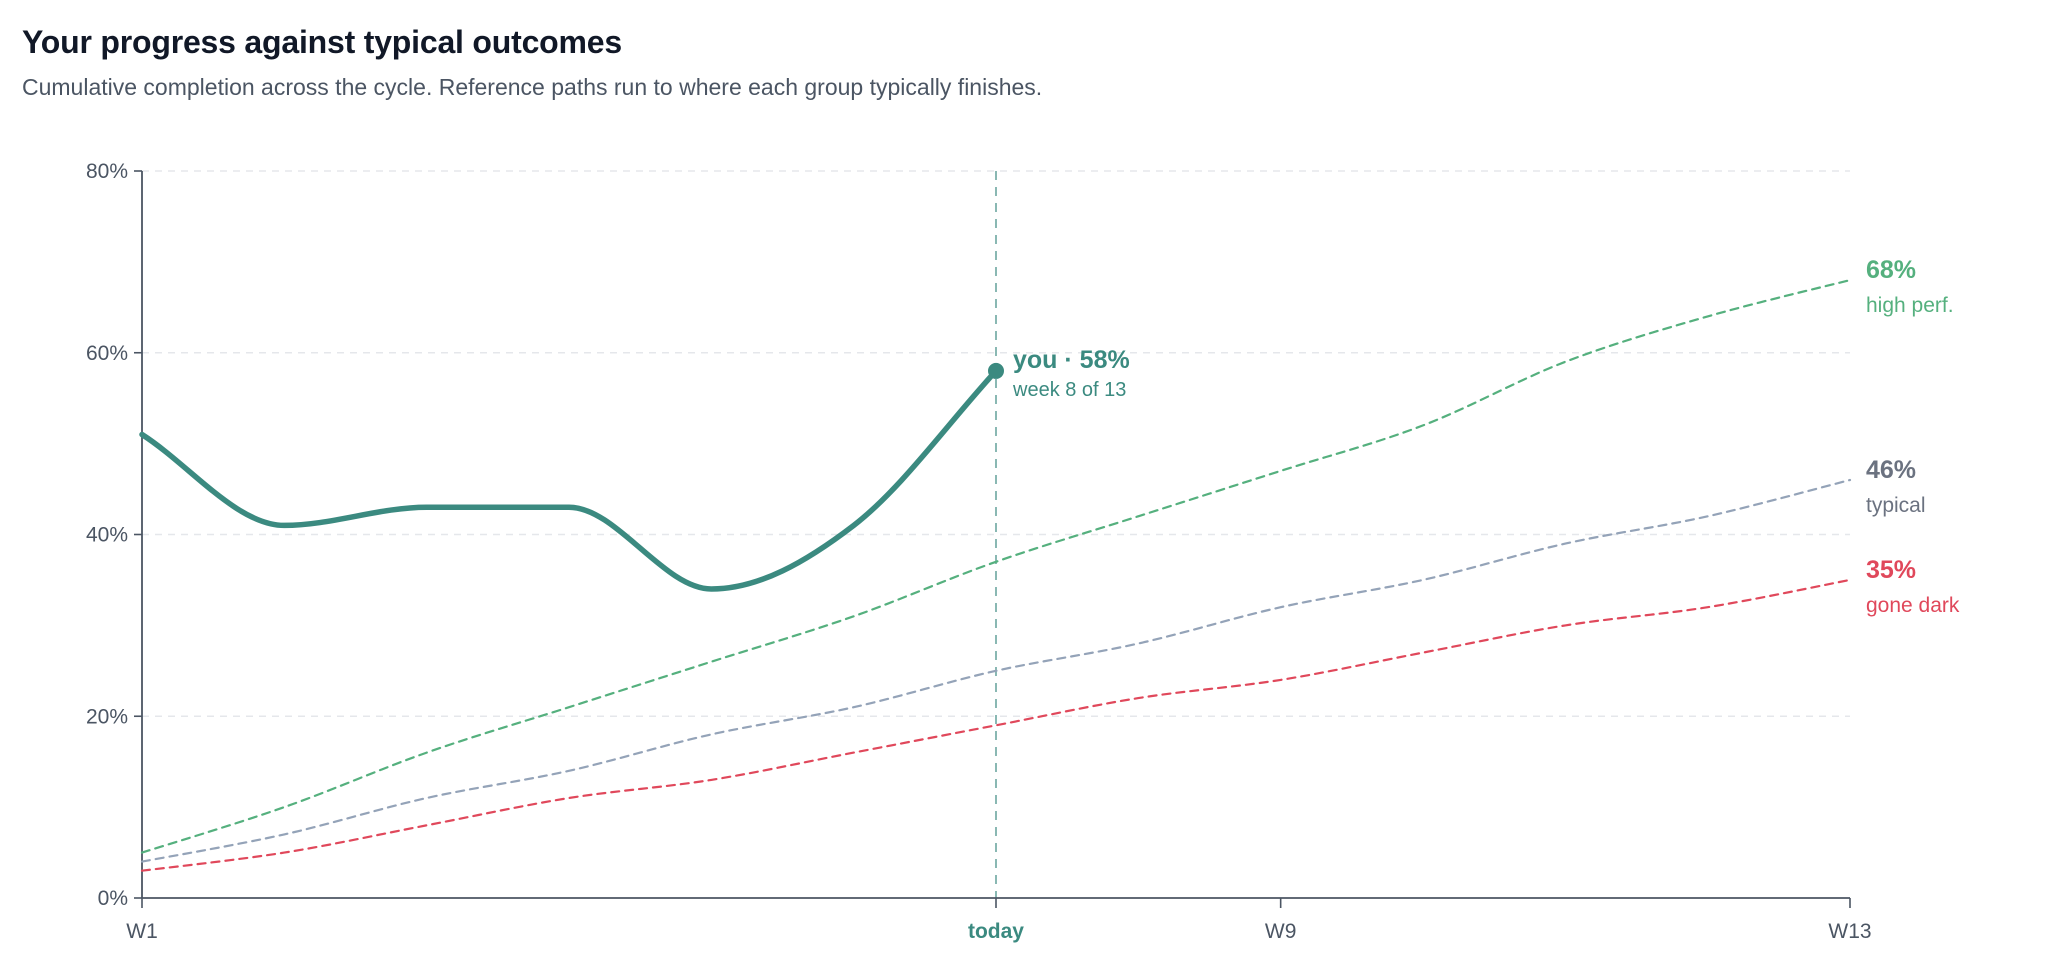 This screenshot has width=2070, height=980. Describe the element at coordinates (1896, 505) in the screenshot. I see `end-name-label-typical: typical` at that location.